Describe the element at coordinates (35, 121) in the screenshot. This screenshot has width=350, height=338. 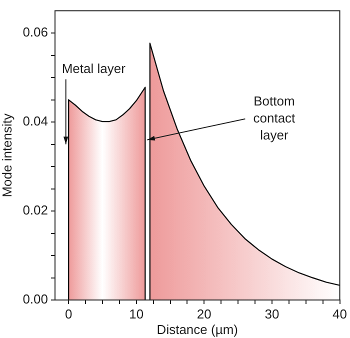
I see `y-tick-label: 0.04` at that location.